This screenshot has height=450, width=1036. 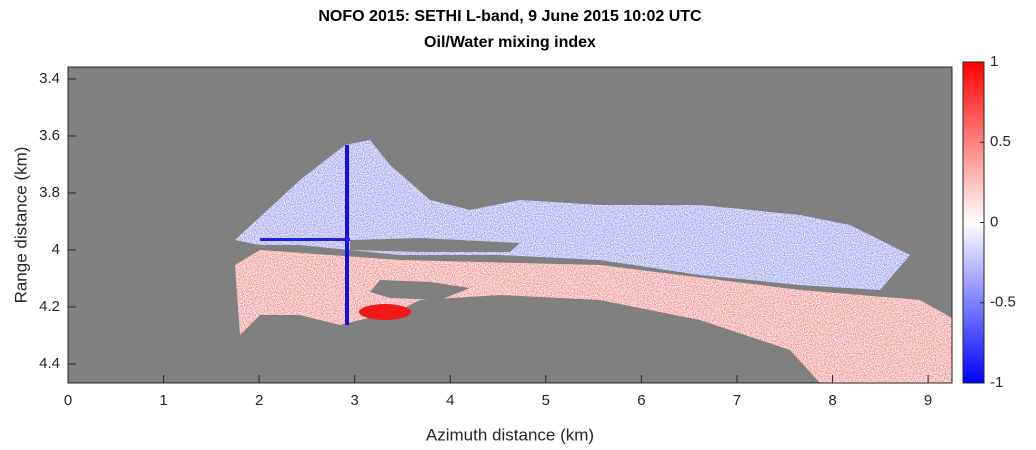 I want to click on y-tick-label: 4, so click(x=56, y=249).